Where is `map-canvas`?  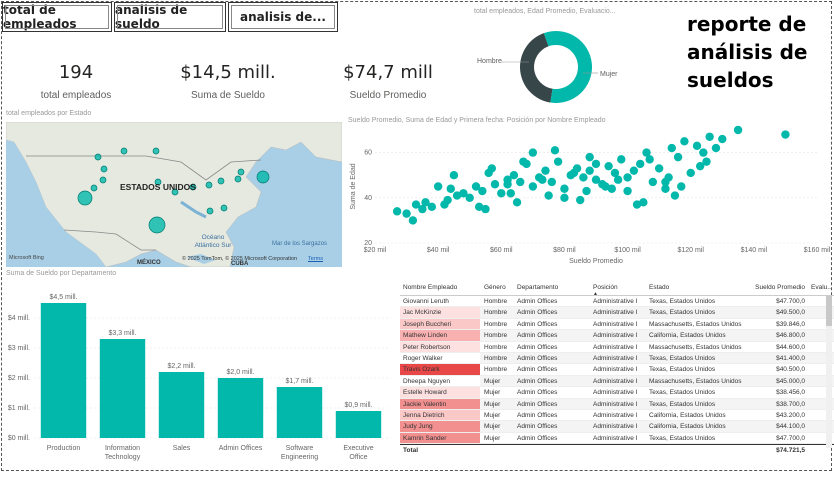
map-canvas is located at coordinates (174, 194).